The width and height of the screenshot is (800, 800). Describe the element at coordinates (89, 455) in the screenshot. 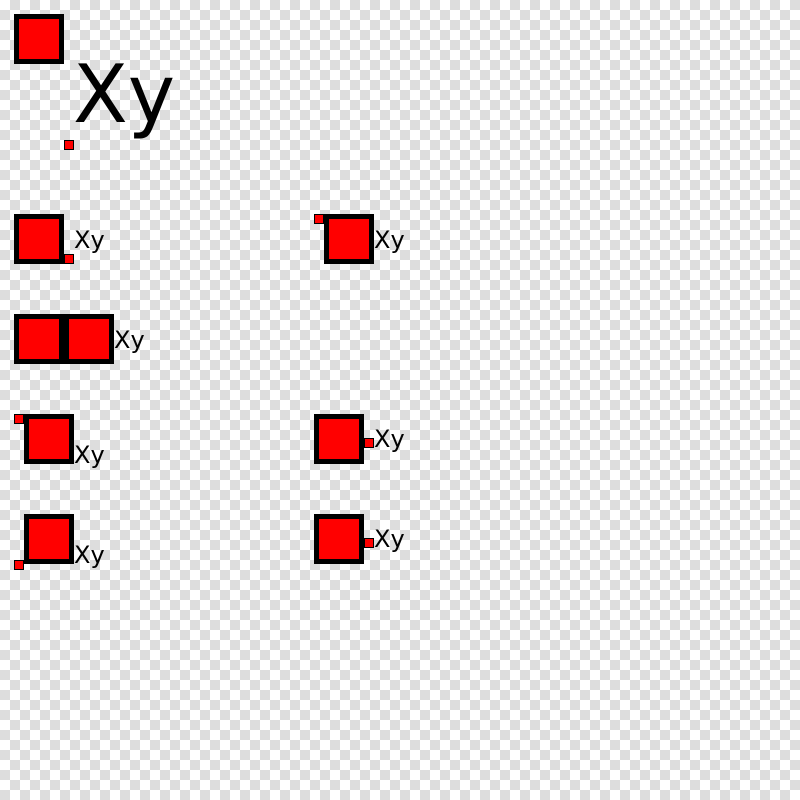

I see `label-r4-left: Xy` at that location.